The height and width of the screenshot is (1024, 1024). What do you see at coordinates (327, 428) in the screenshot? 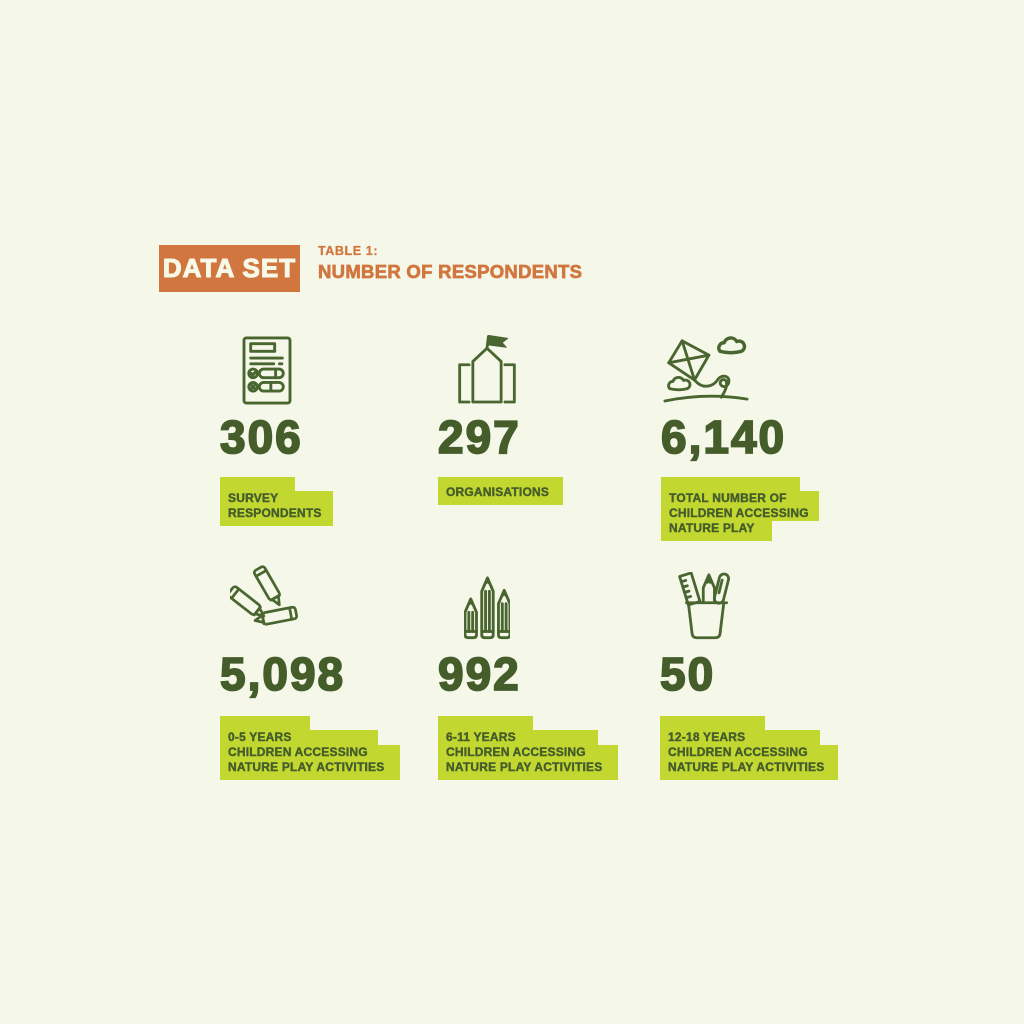
I see `stat-survey-respondents: 306 SURVEY RESPONDENTS` at bounding box center [327, 428].